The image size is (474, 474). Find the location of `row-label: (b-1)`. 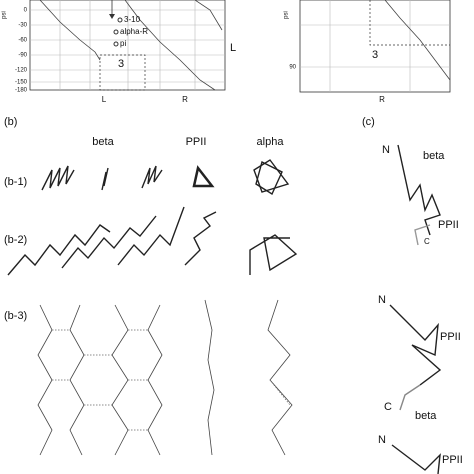

row-label: (b-1) is located at coordinates (15, 182).